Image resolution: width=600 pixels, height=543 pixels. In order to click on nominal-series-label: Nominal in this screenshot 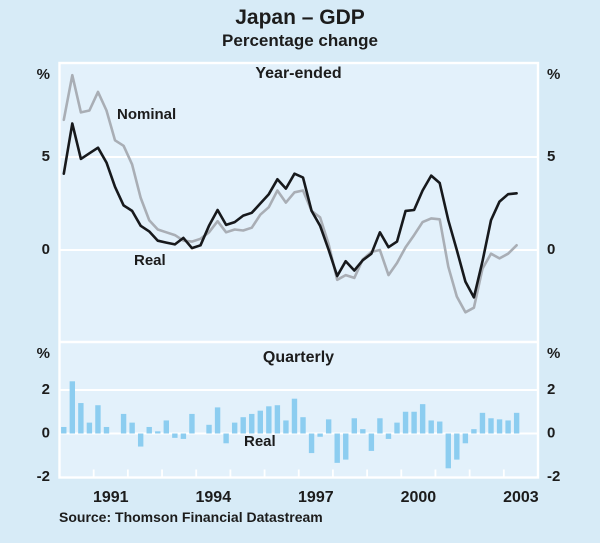, I will do `click(147, 114)`.